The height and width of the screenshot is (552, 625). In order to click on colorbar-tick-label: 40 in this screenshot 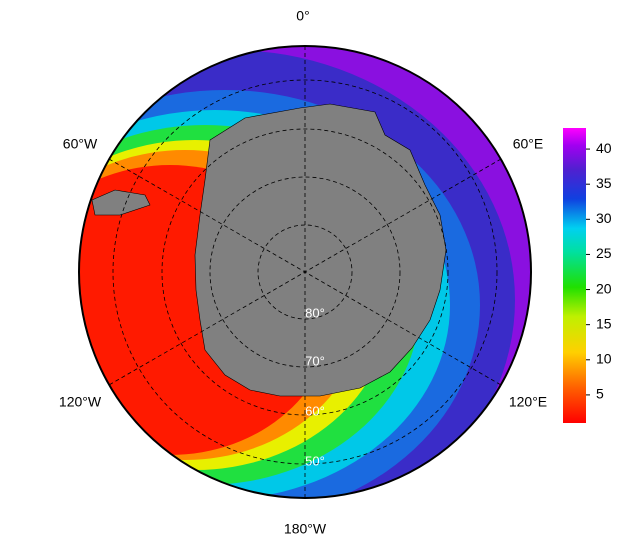, I will do `click(604, 148)`.